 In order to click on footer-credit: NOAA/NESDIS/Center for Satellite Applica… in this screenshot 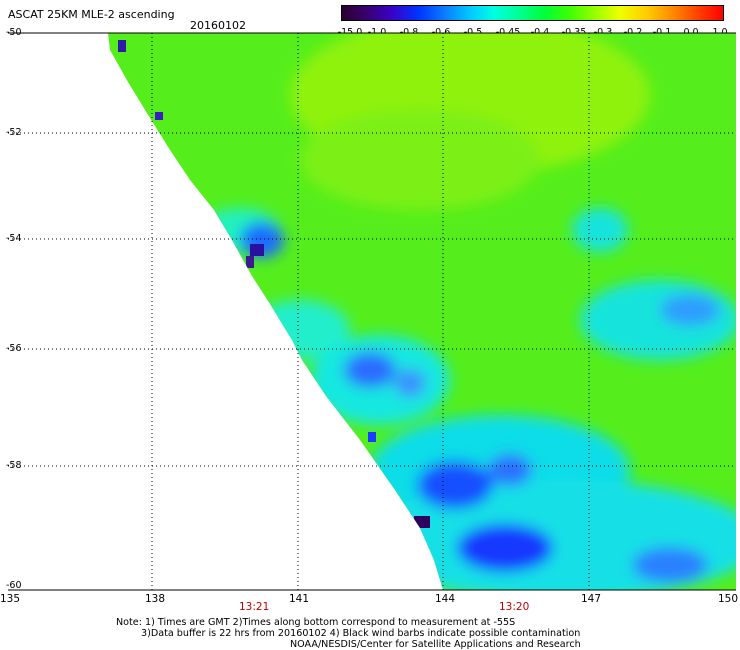, I will do `click(435, 644)`.